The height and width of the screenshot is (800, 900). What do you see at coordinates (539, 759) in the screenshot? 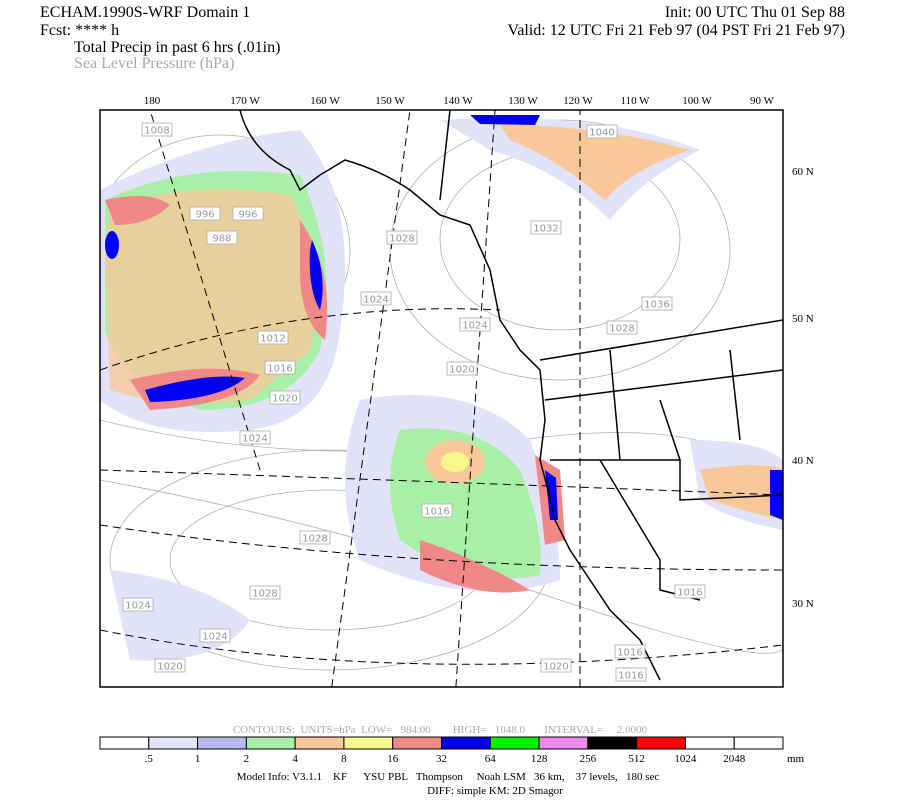
I see `colorbar-label: 128` at bounding box center [539, 759].